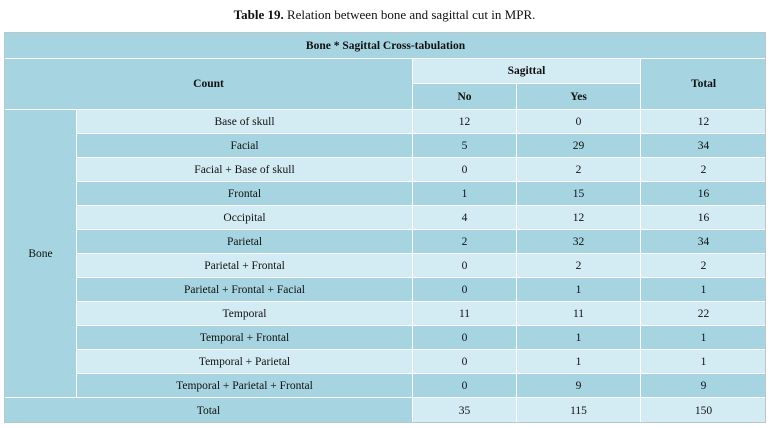 Image resolution: width=769 pixels, height=428 pixels. What do you see at coordinates (703, 84) in the screenshot?
I see `total-header: Total` at bounding box center [703, 84].